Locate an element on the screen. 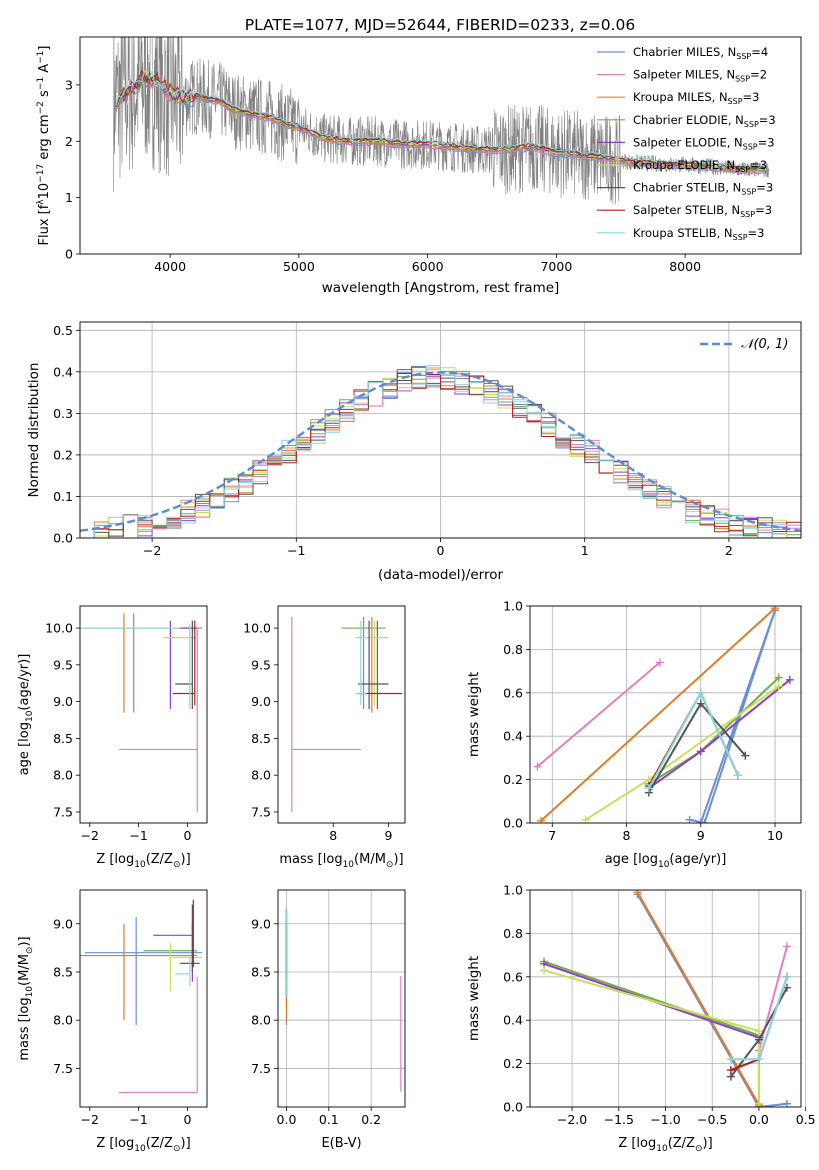  y-tick-label: 2 is located at coordinates (69, 141).